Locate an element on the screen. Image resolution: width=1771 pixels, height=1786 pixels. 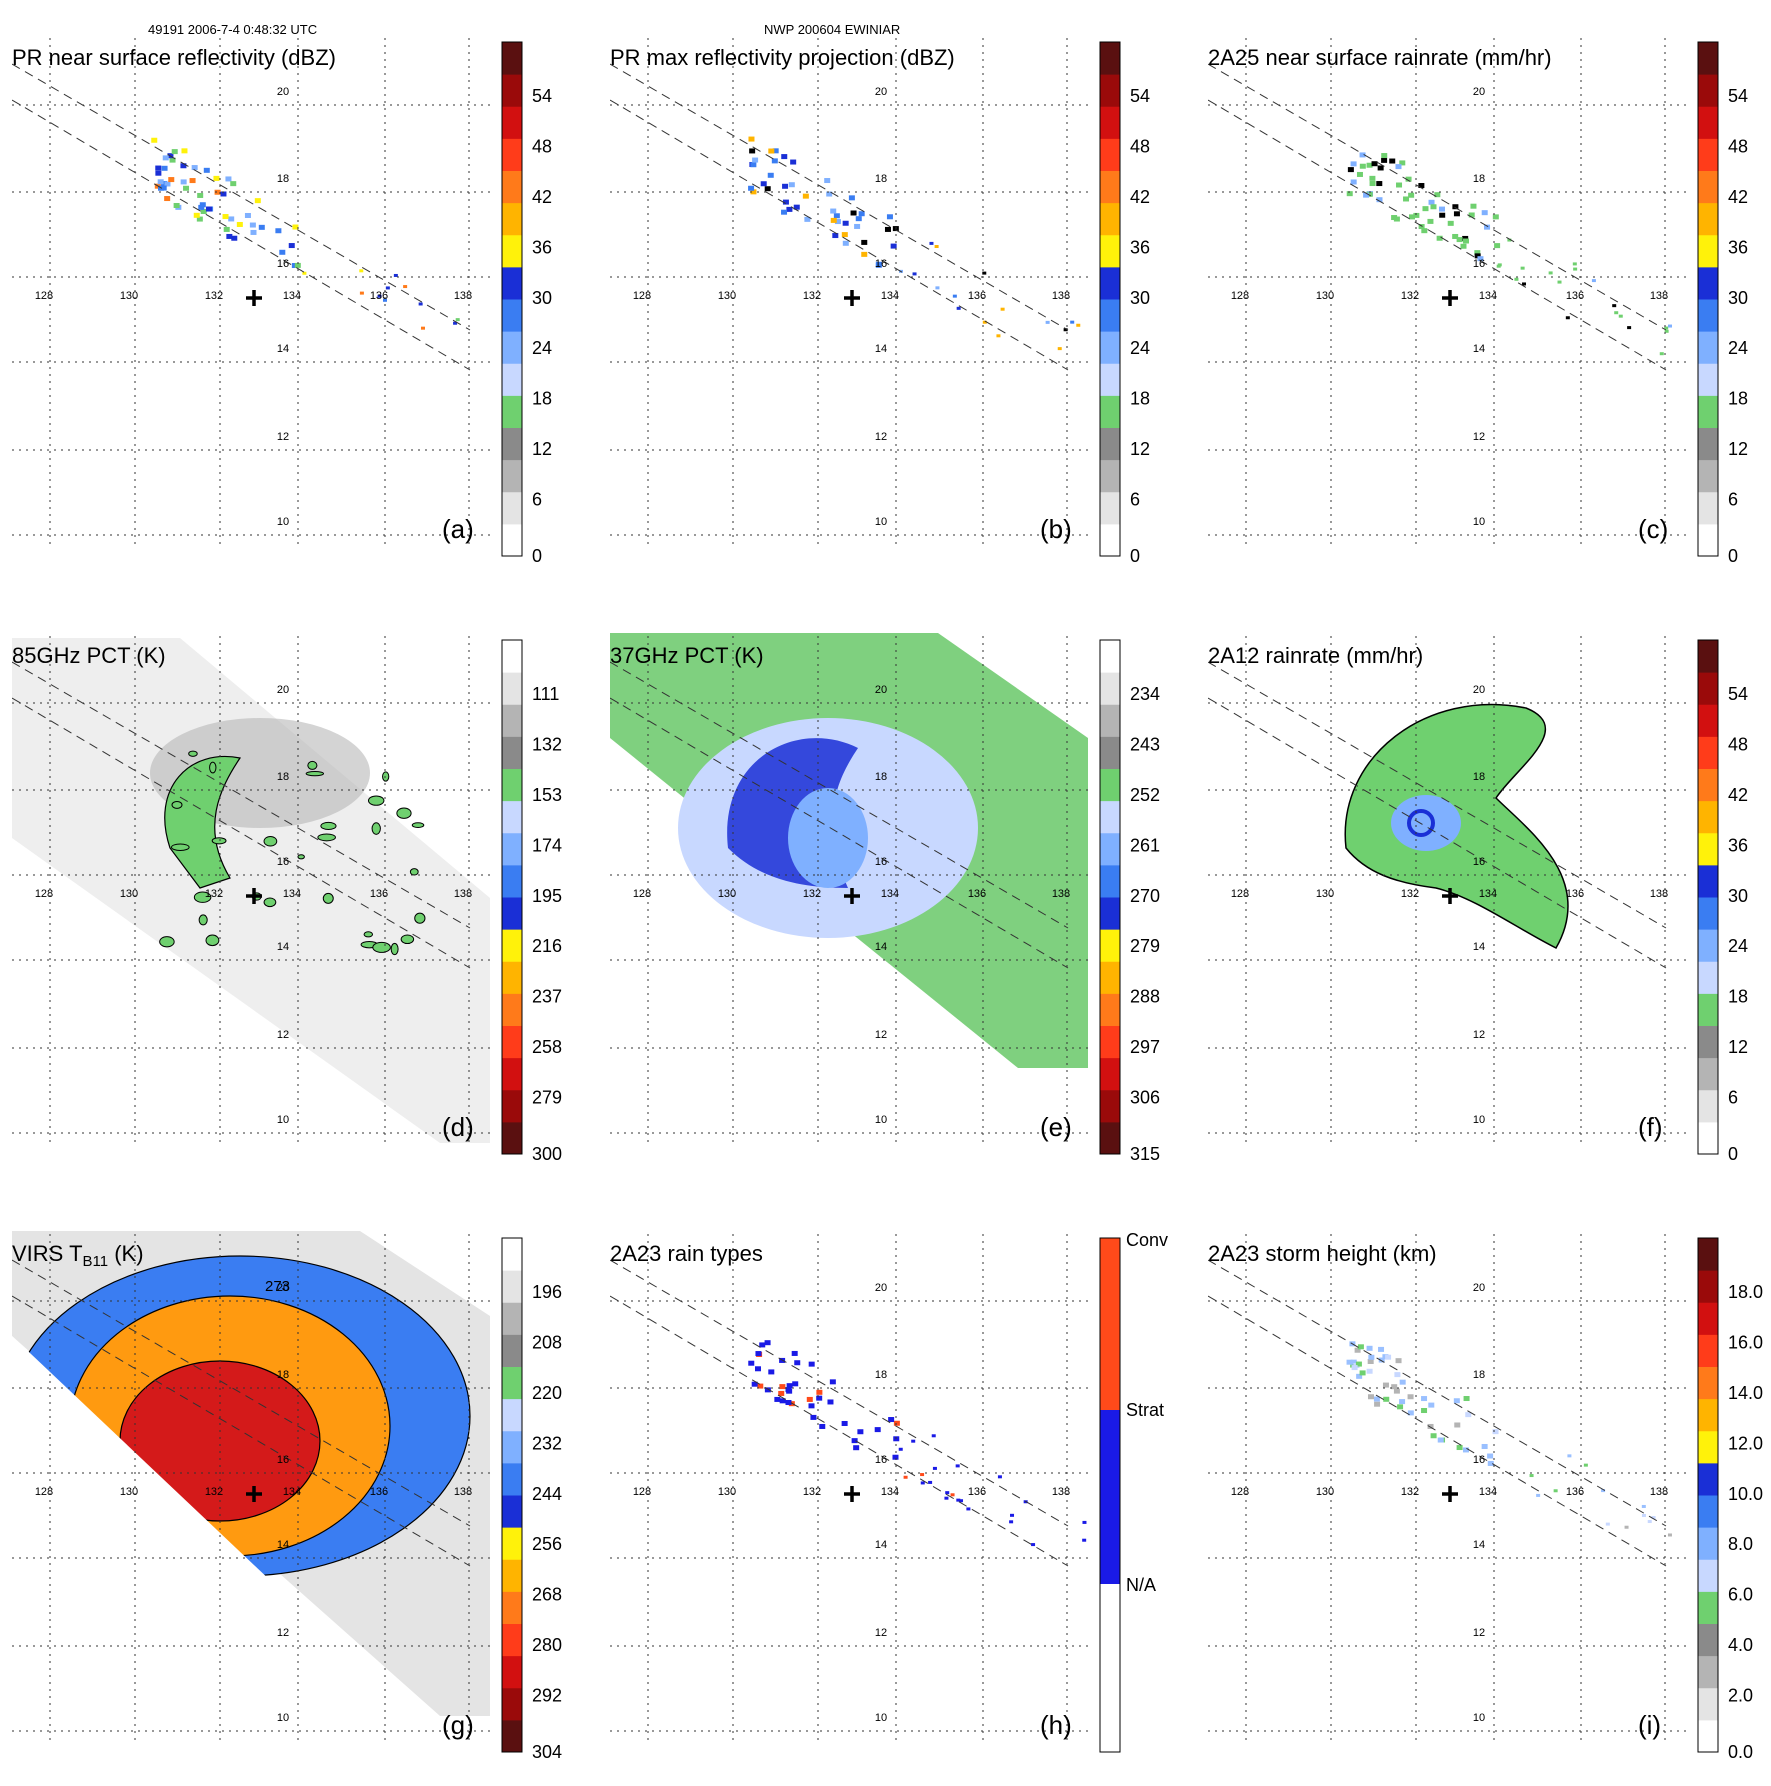
colorbar-tick-label: 174 is located at coordinates (547, 845).